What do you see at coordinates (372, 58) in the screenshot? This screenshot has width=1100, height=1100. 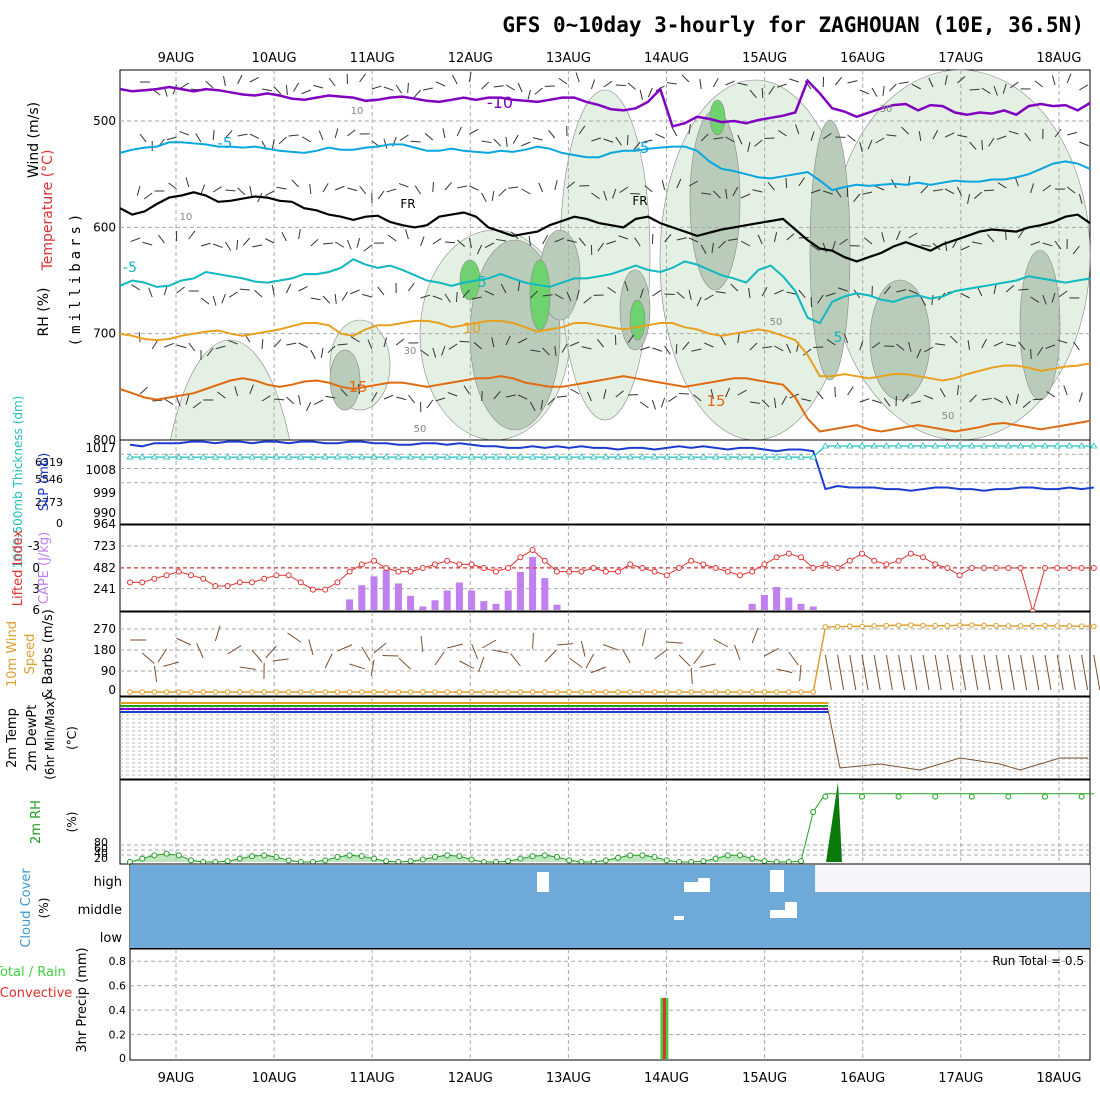 I see `date-label-top: 11AUG` at bounding box center [372, 58].